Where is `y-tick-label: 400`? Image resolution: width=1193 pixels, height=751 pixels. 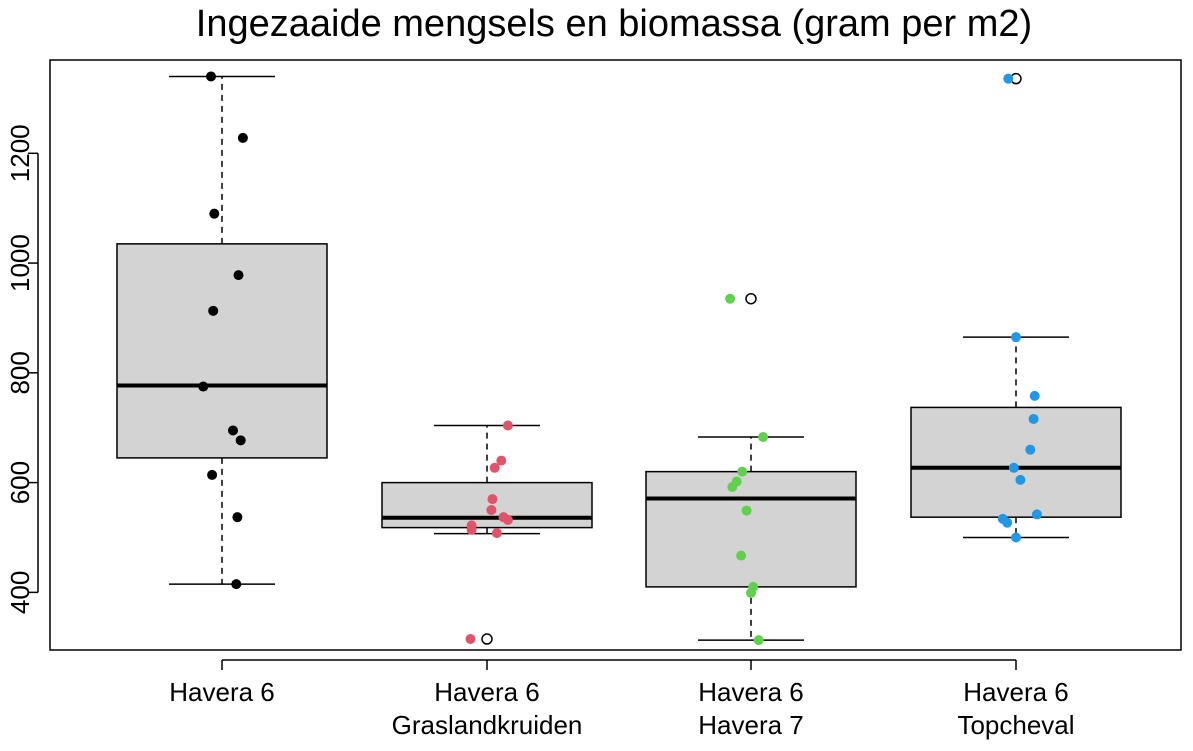 y-tick-label: 400 is located at coordinates (20, 592).